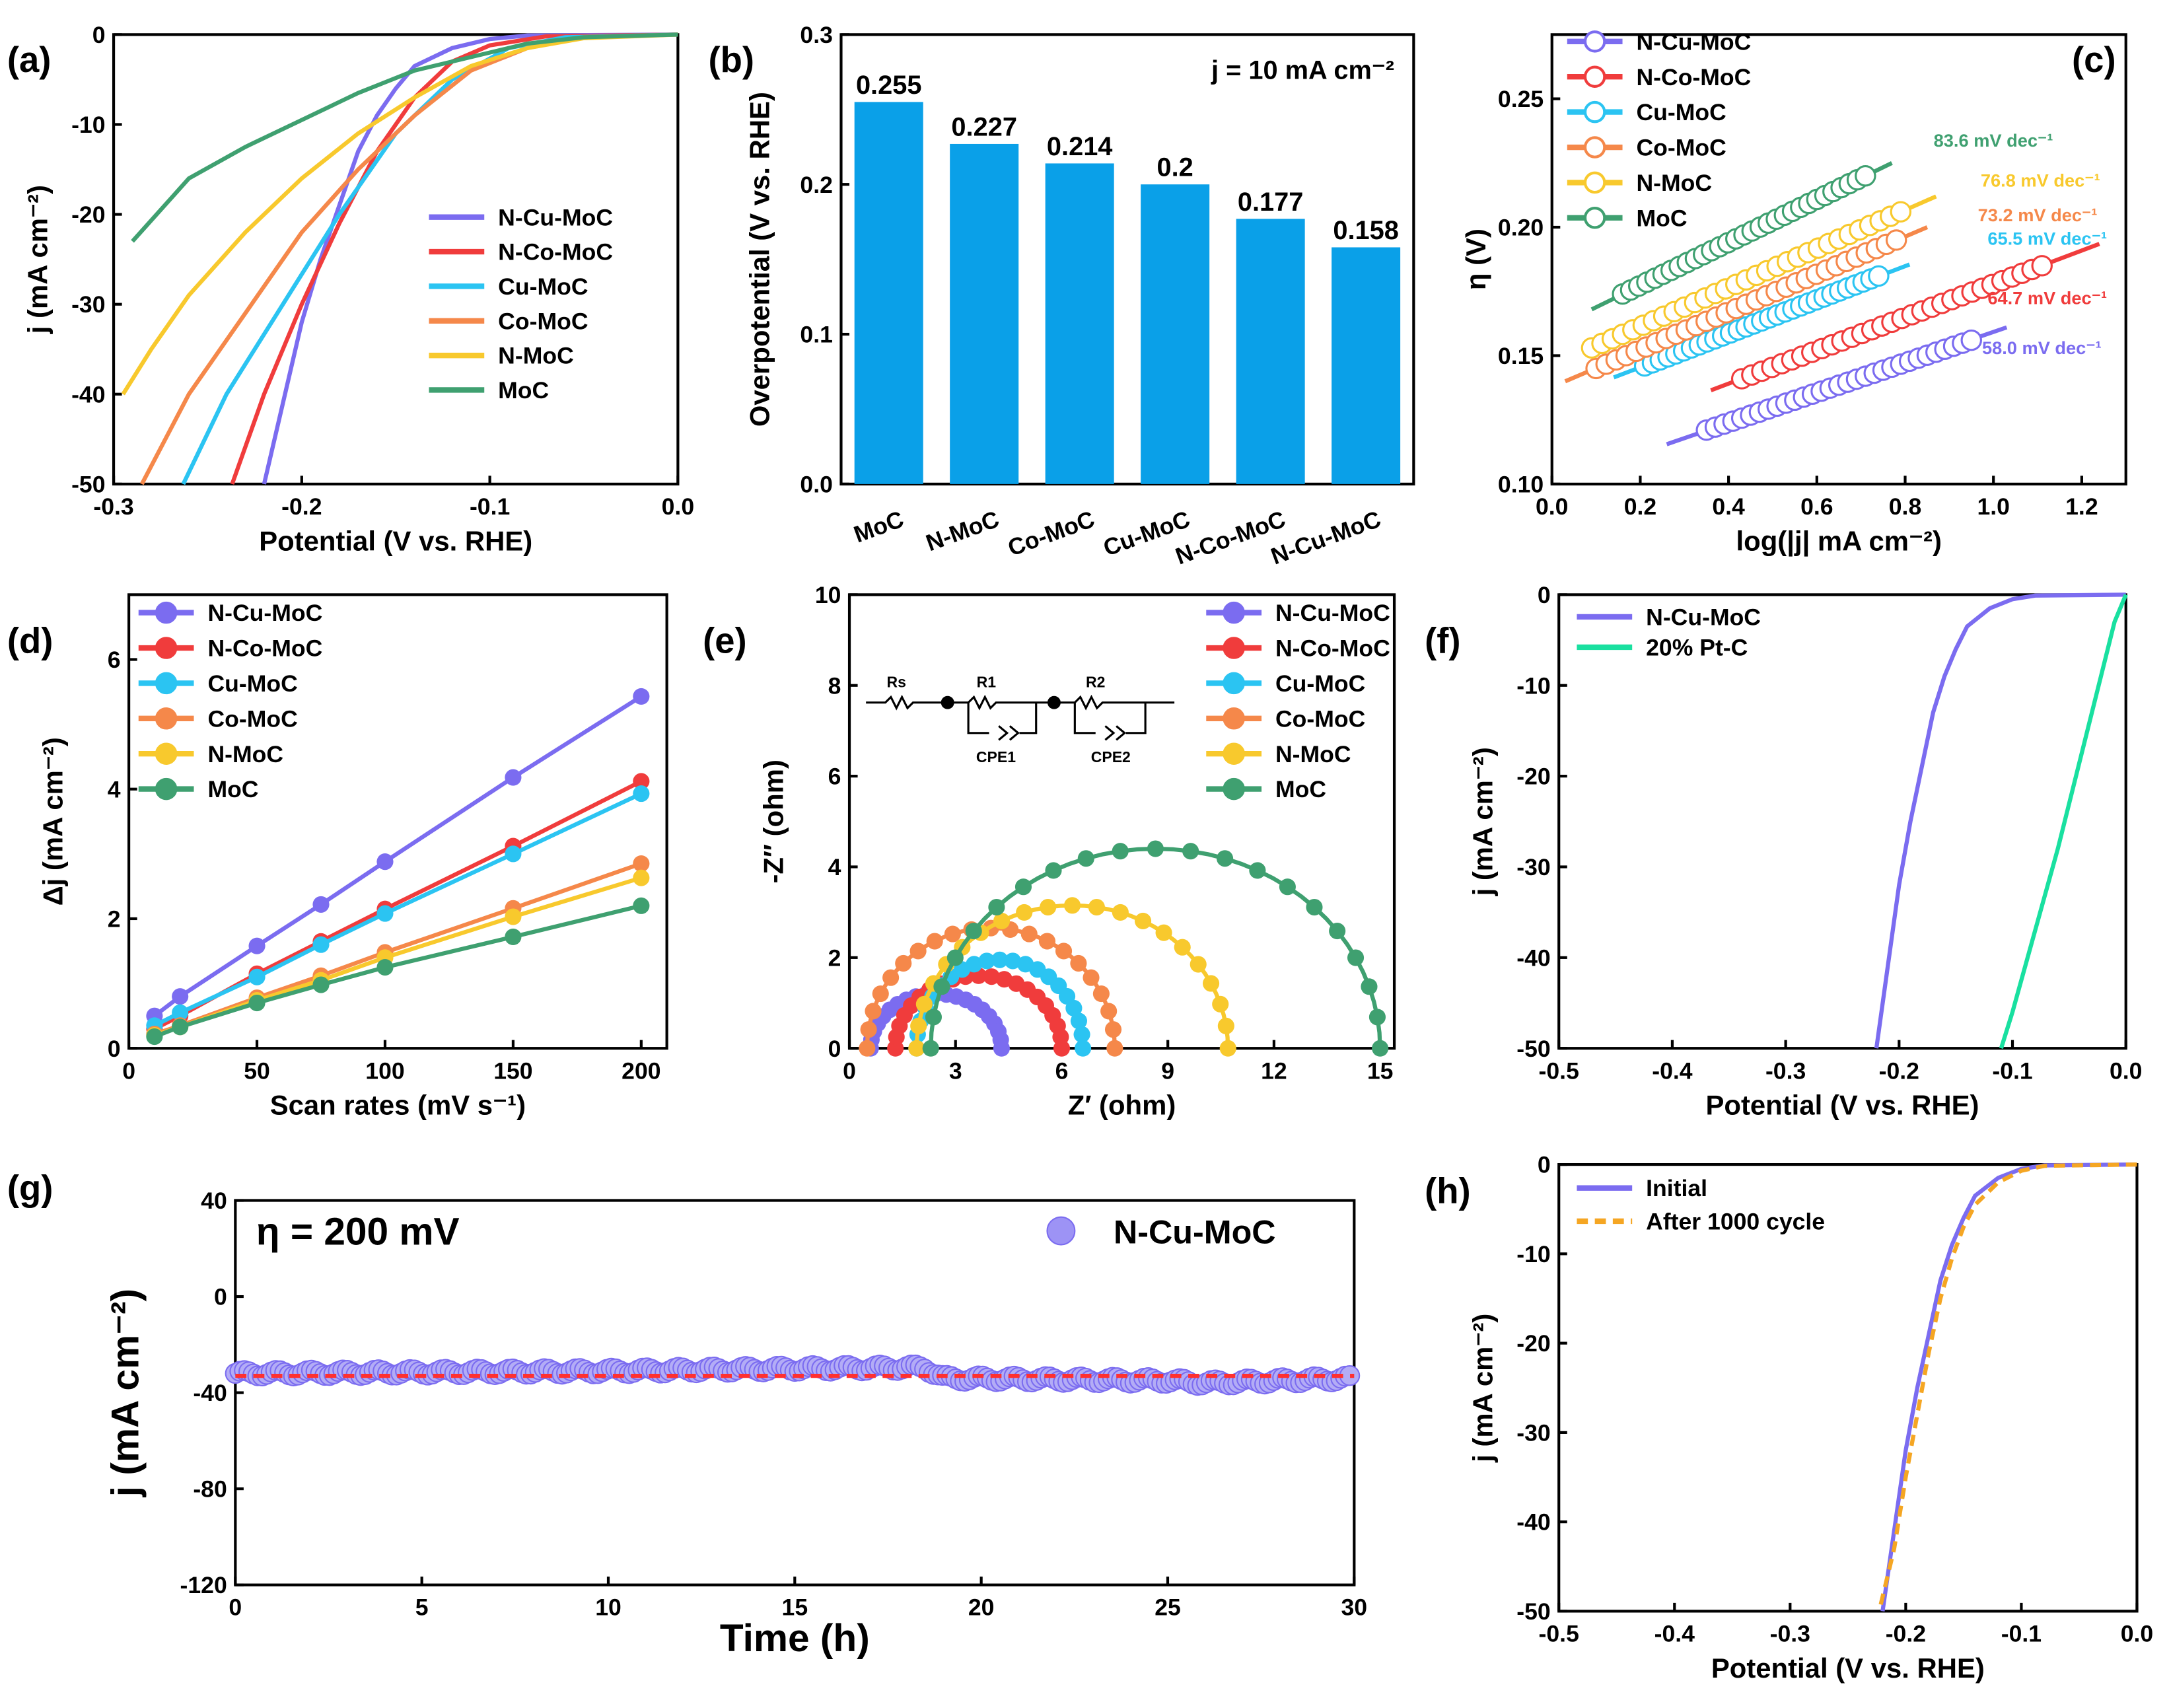  I want to click on x-tick-label: 0.8, so click(1905, 507).